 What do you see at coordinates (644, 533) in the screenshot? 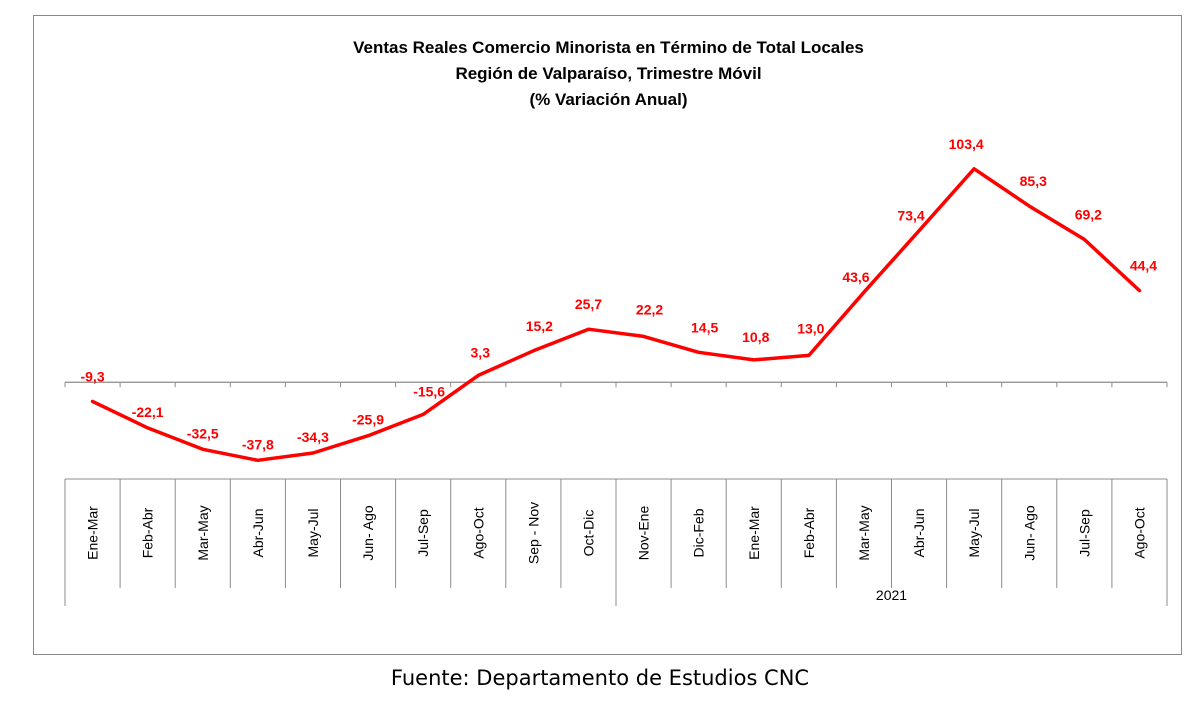
I see `category-label: Nov-Ene` at bounding box center [644, 533].